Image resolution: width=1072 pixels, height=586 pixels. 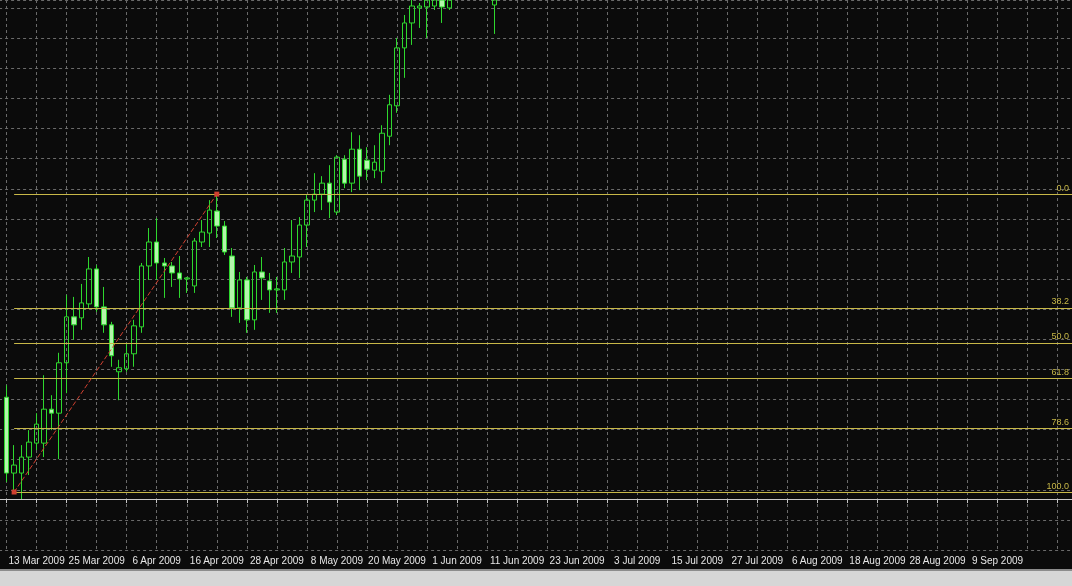 What do you see at coordinates (997, 560) in the screenshot?
I see `x-tick-label: 9 Sep 2009` at bounding box center [997, 560].